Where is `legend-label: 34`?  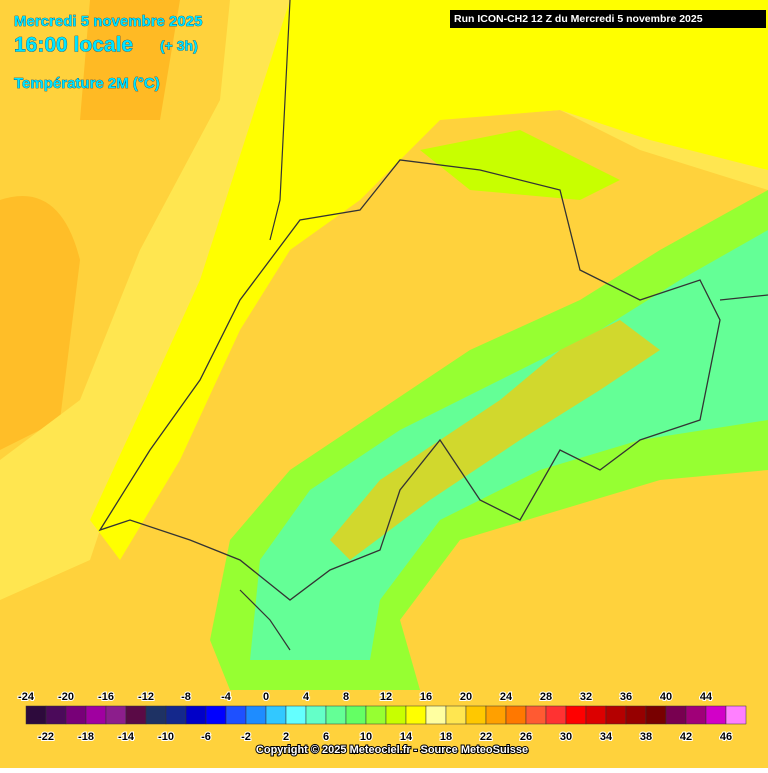
legend-label: 34 is located at coordinates (606, 737).